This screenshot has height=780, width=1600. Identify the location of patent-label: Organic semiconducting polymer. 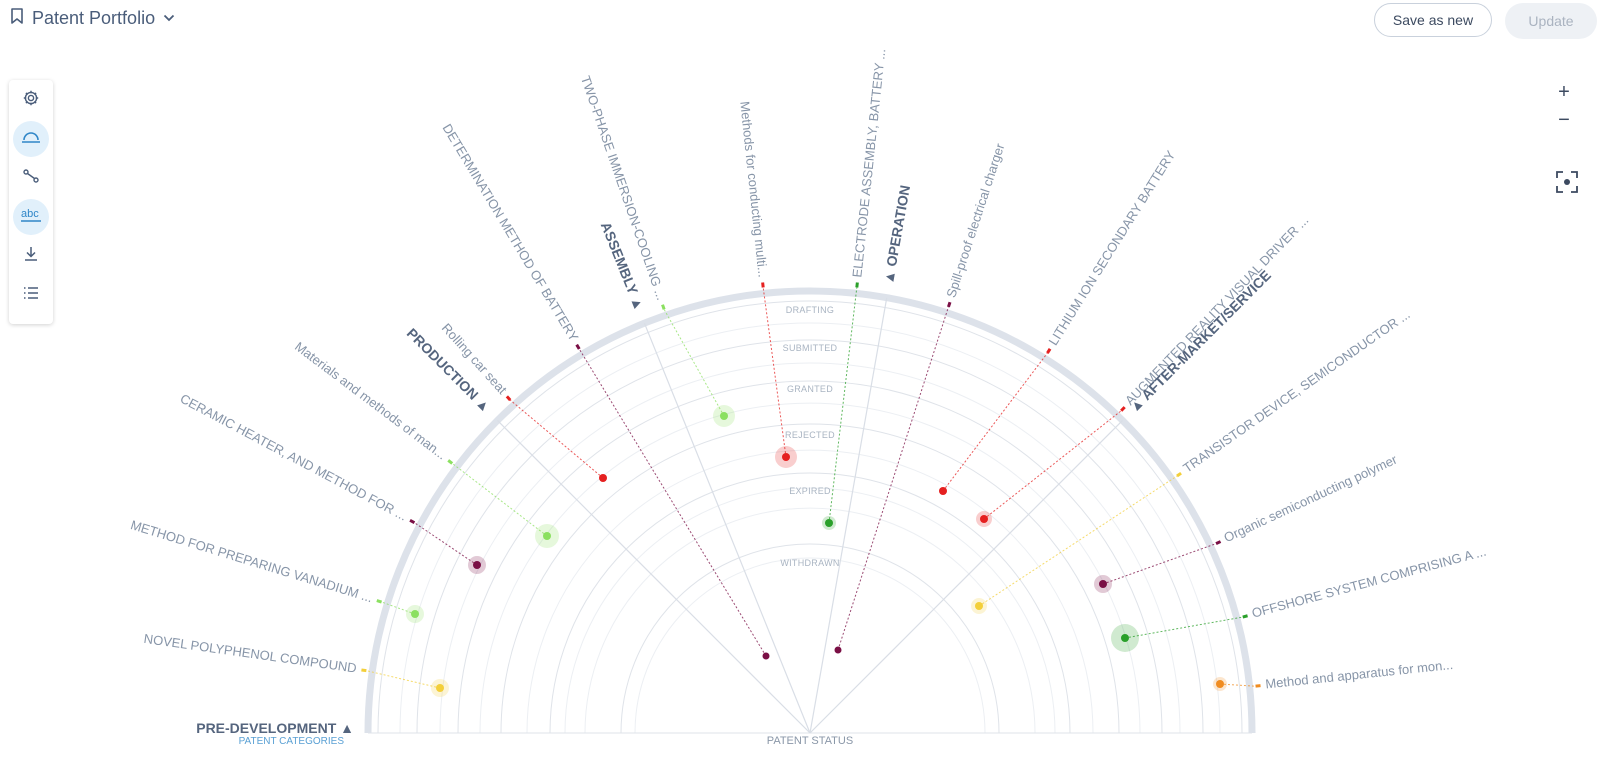
(1310, 498).